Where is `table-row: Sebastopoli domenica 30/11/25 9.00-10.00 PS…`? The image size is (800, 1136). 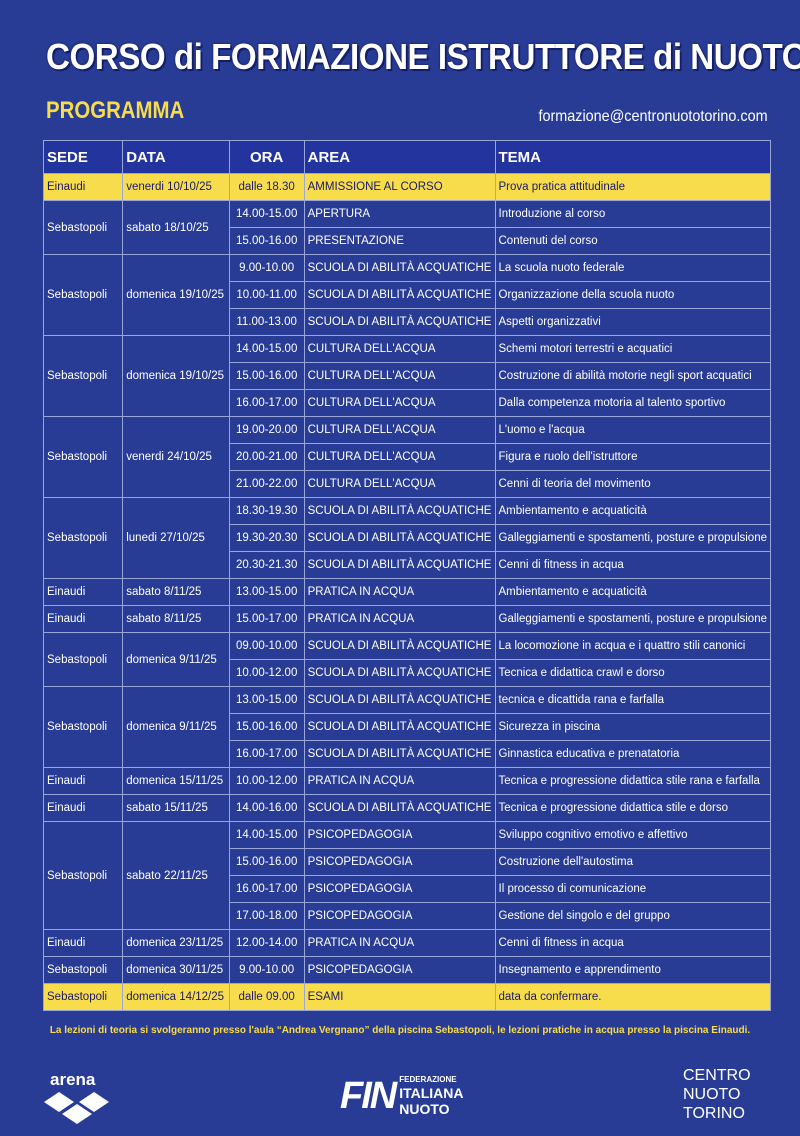 table-row: Sebastopoli domenica 30/11/25 9.00-10.00 PS… is located at coordinates (406, 970).